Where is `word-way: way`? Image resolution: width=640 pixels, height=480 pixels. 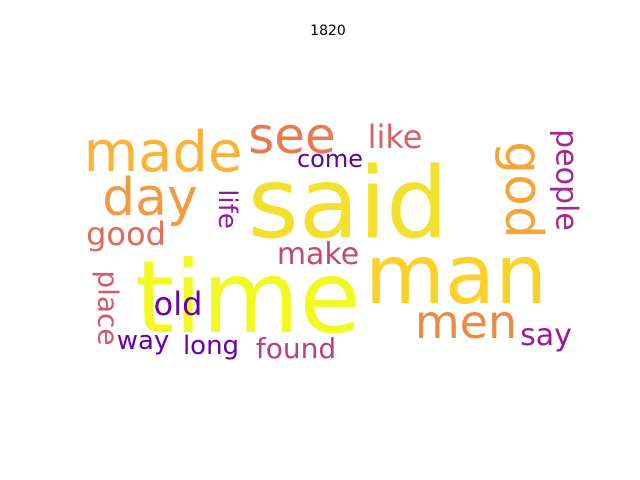 word-way: way is located at coordinates (143, 341).